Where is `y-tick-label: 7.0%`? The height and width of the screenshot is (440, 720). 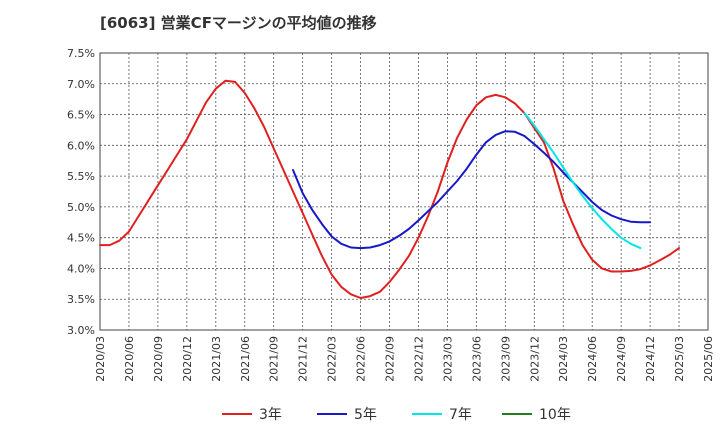
y-tick-label: 7.0% is located at coordinates (81, 84).